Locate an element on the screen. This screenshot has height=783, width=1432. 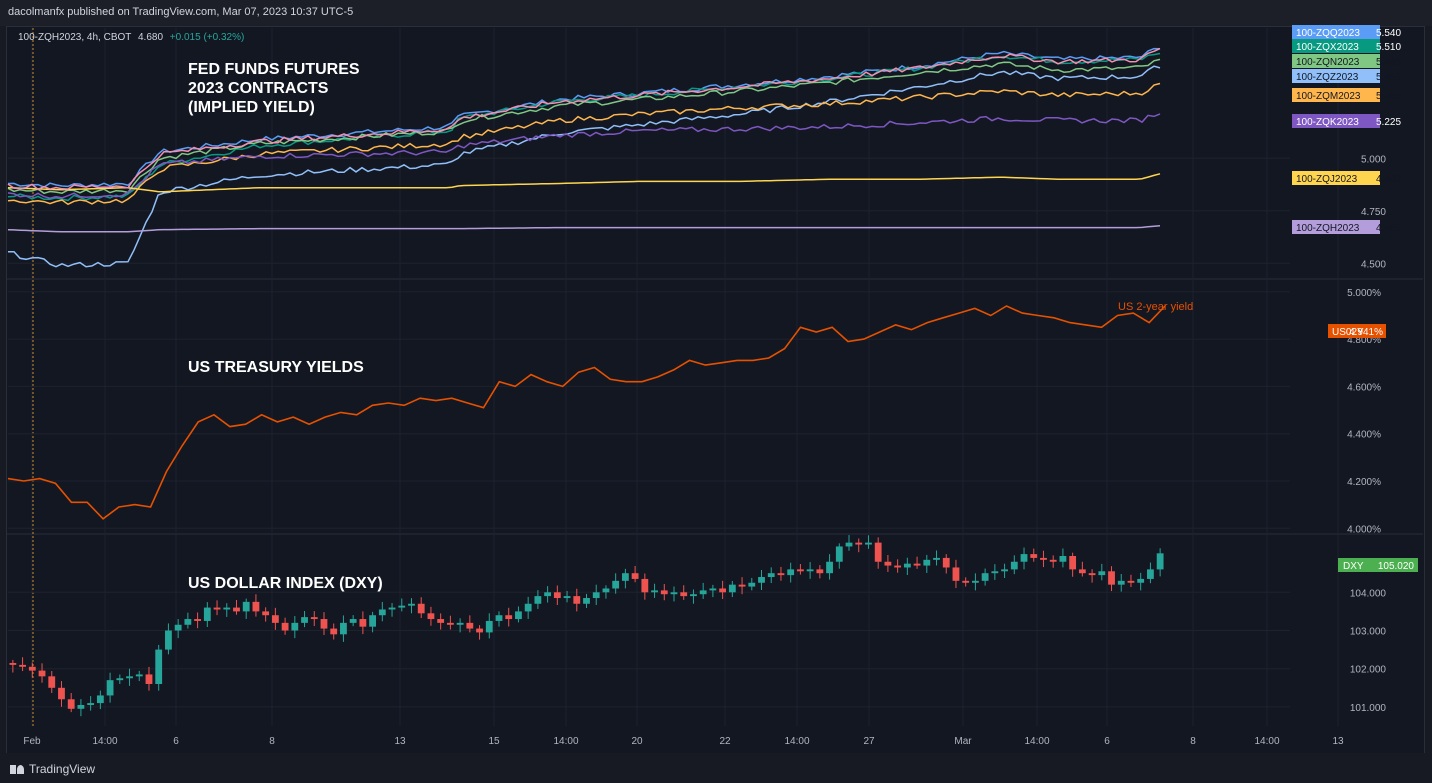
fed-series-tag-text: 100-ZQK2023 is located at coordinates (1327, 122).